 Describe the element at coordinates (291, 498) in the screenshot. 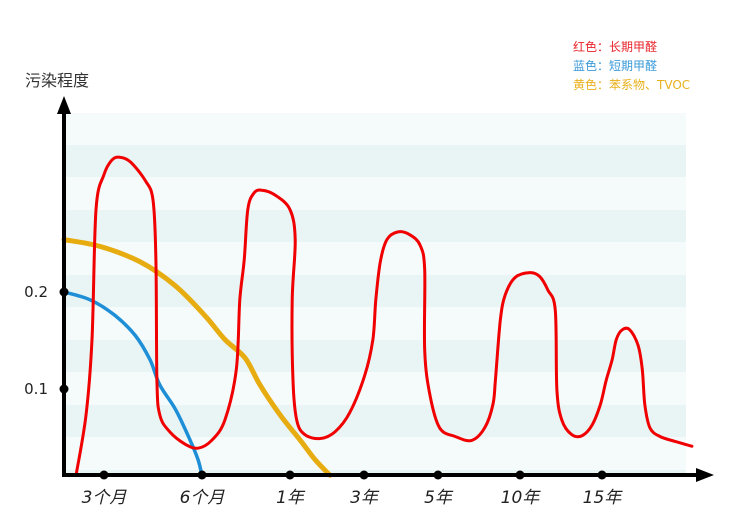

I see `x-tick-label: 1年` at that location.